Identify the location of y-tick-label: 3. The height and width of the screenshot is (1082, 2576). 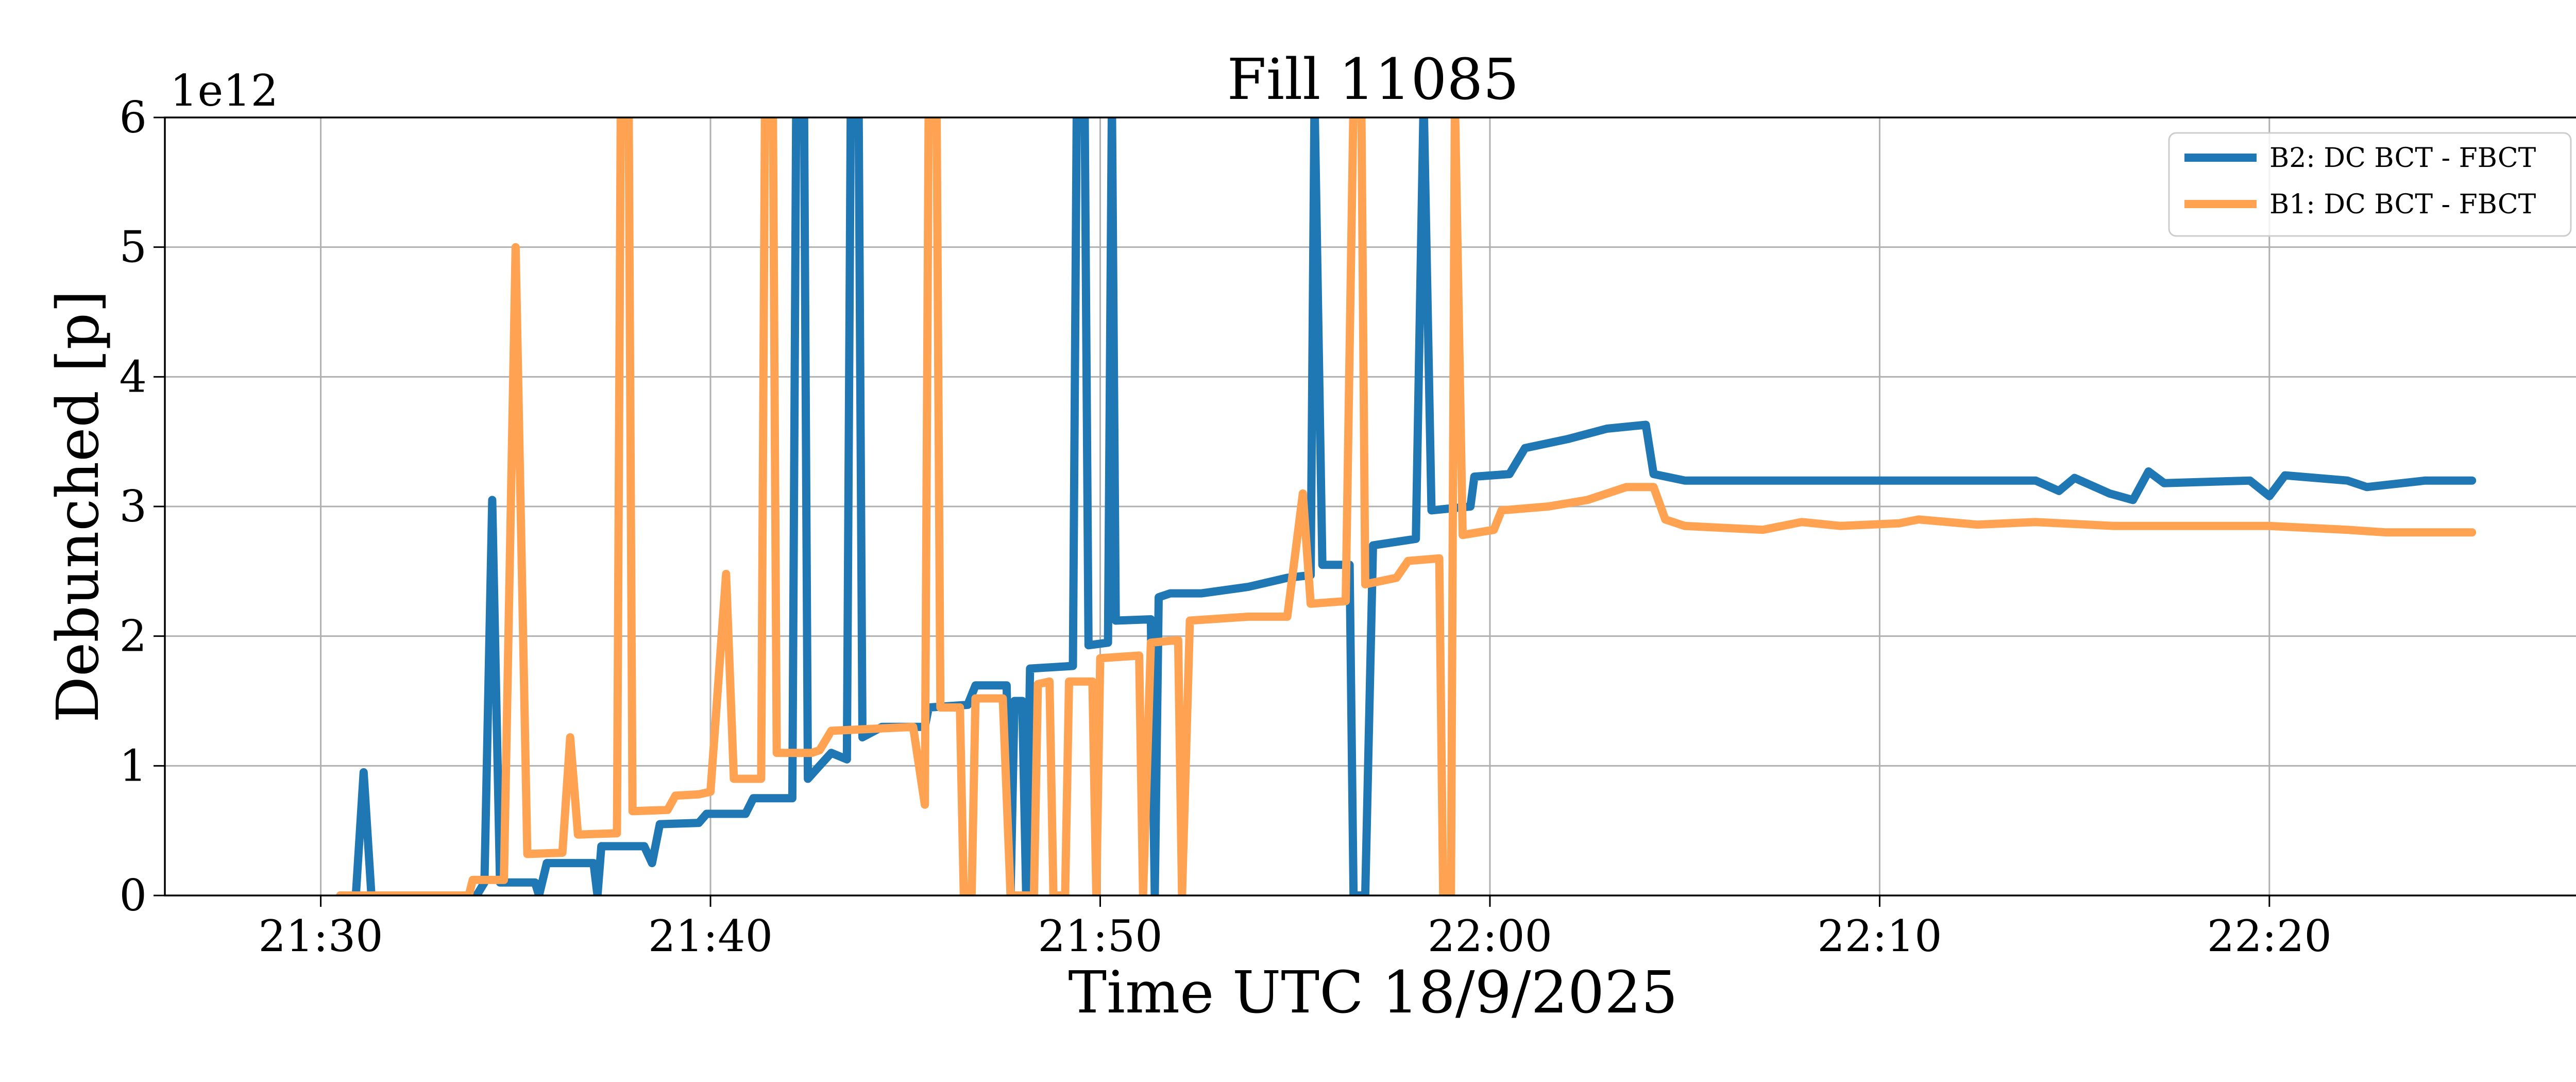
(133, 506).